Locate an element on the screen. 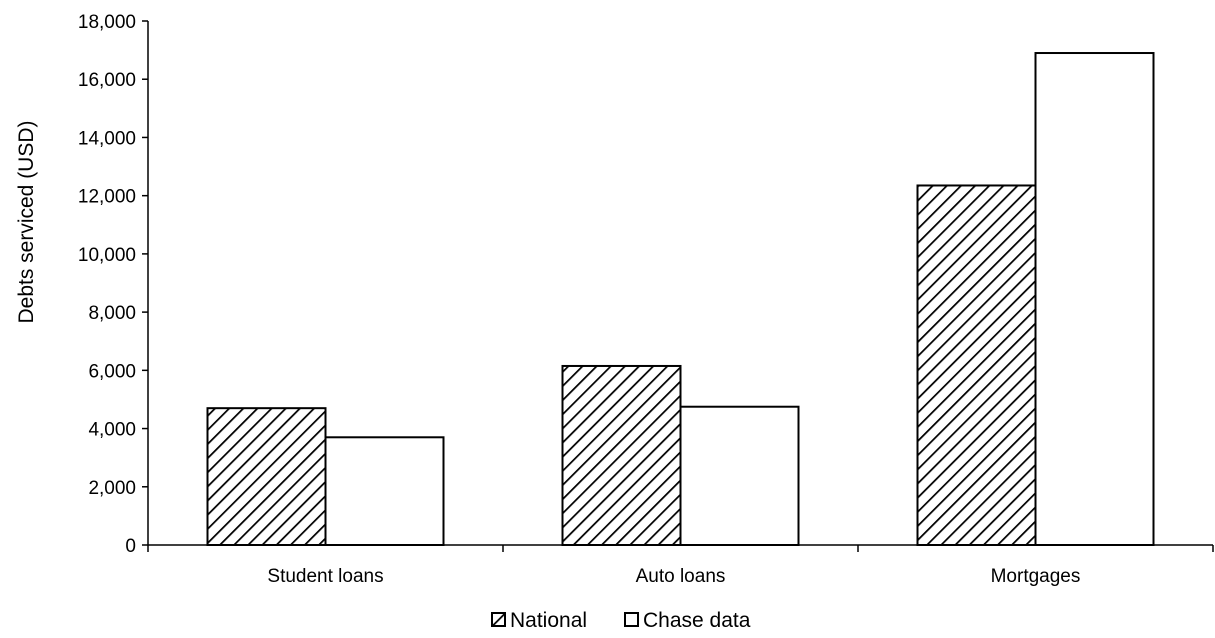 The height and width of the screenshot is (638, 1215). y-tick-label: 4,000 is located at coordinates (112, 430).